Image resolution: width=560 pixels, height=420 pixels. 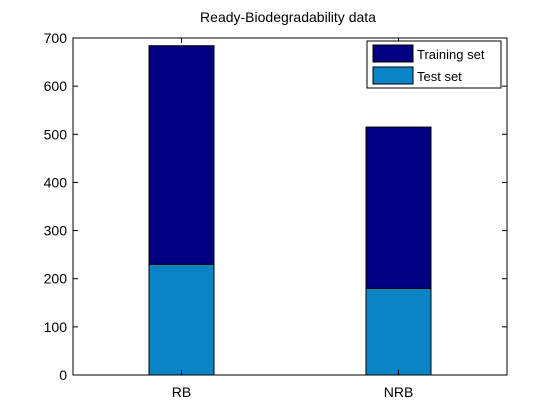 I want to click on y-tick-label: 700, so click(x=56, y=38).